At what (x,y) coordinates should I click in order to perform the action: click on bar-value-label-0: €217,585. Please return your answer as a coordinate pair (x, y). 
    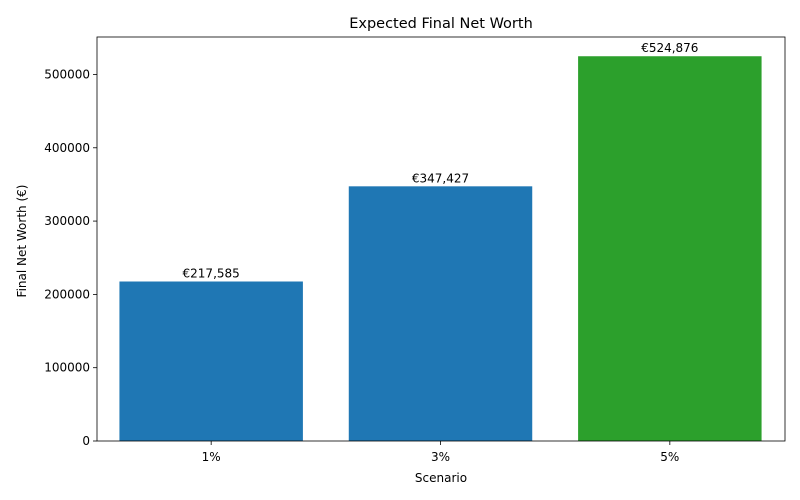
    Looking at the image, I should click on (211, 274).